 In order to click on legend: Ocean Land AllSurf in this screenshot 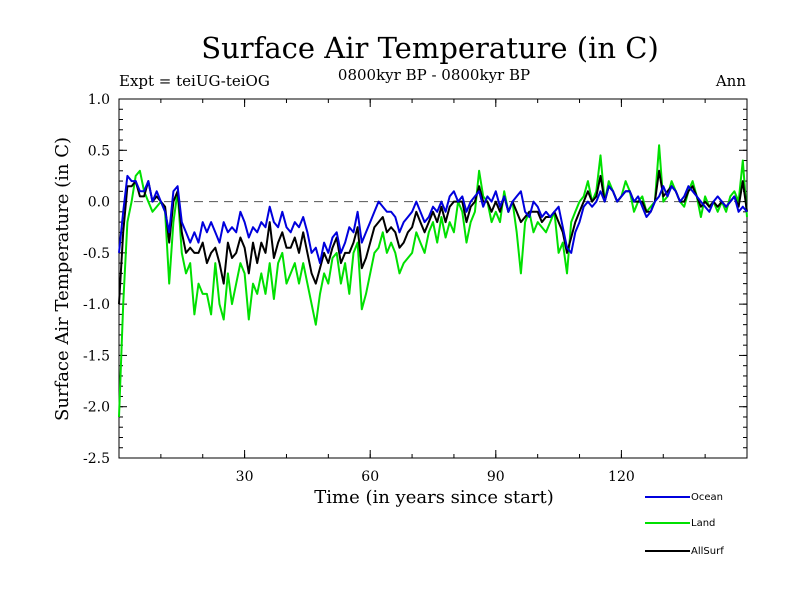, I will do `click(684, 524)`.